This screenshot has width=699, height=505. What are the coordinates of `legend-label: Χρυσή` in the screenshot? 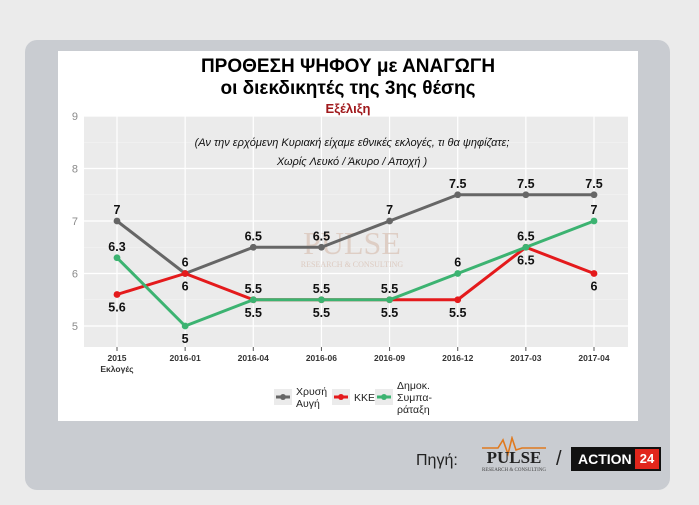 It's located at (311, 392).